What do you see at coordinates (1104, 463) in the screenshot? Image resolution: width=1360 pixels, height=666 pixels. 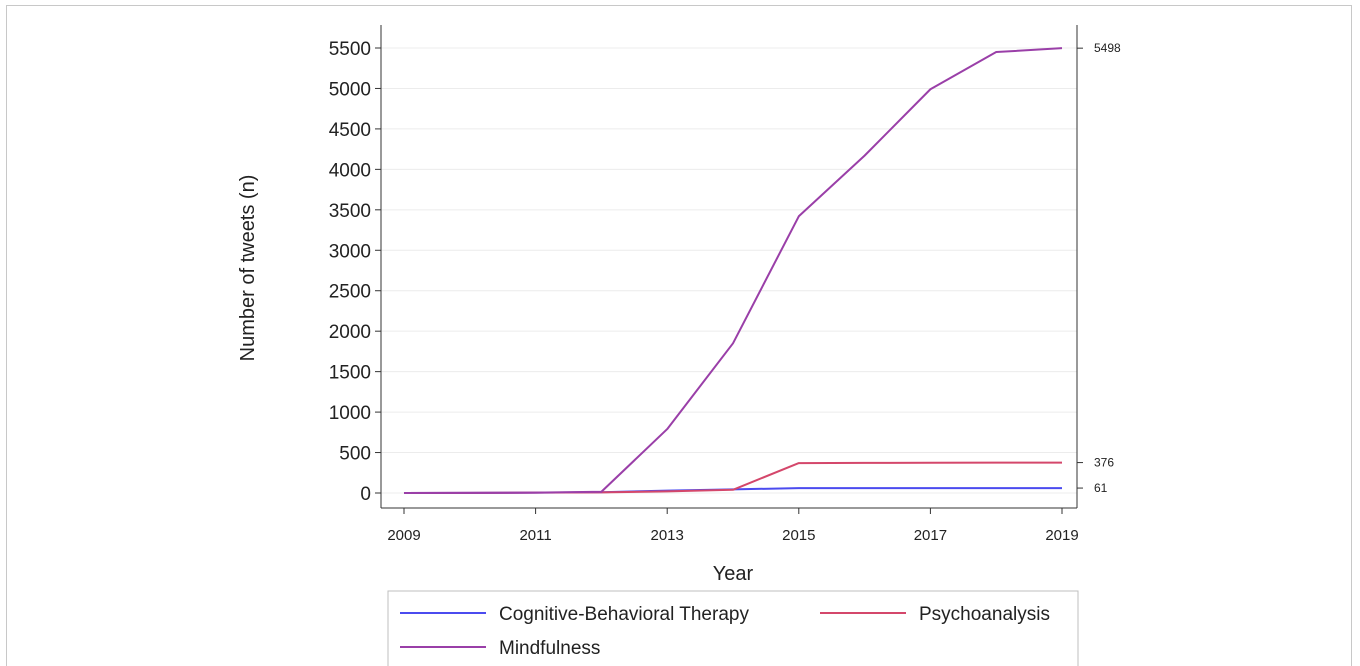 I see `end-label: 376` at bounding box center [1104, 463].